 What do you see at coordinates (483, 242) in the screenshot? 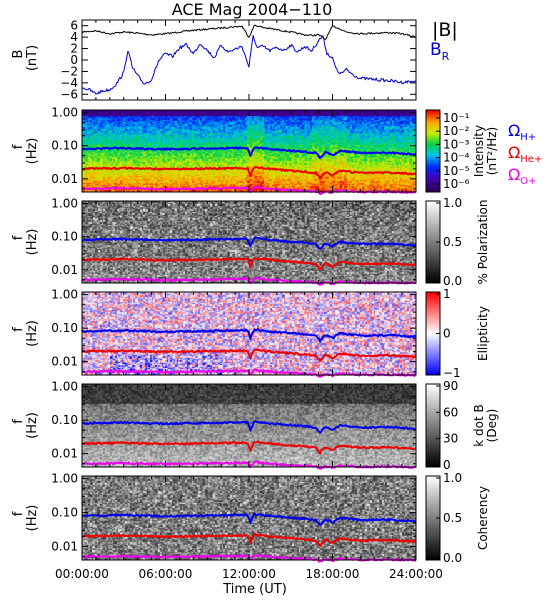
I see `colorbar-label: % Polarization` at bounding box center [483, 242].